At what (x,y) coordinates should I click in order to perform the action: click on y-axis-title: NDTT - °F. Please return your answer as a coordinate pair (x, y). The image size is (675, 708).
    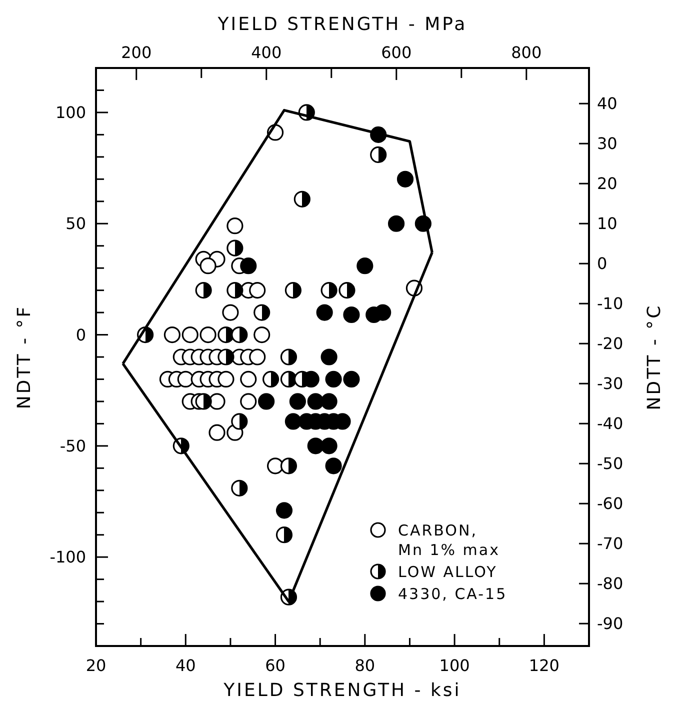
    Looking at the image, I should click on (24, 357).